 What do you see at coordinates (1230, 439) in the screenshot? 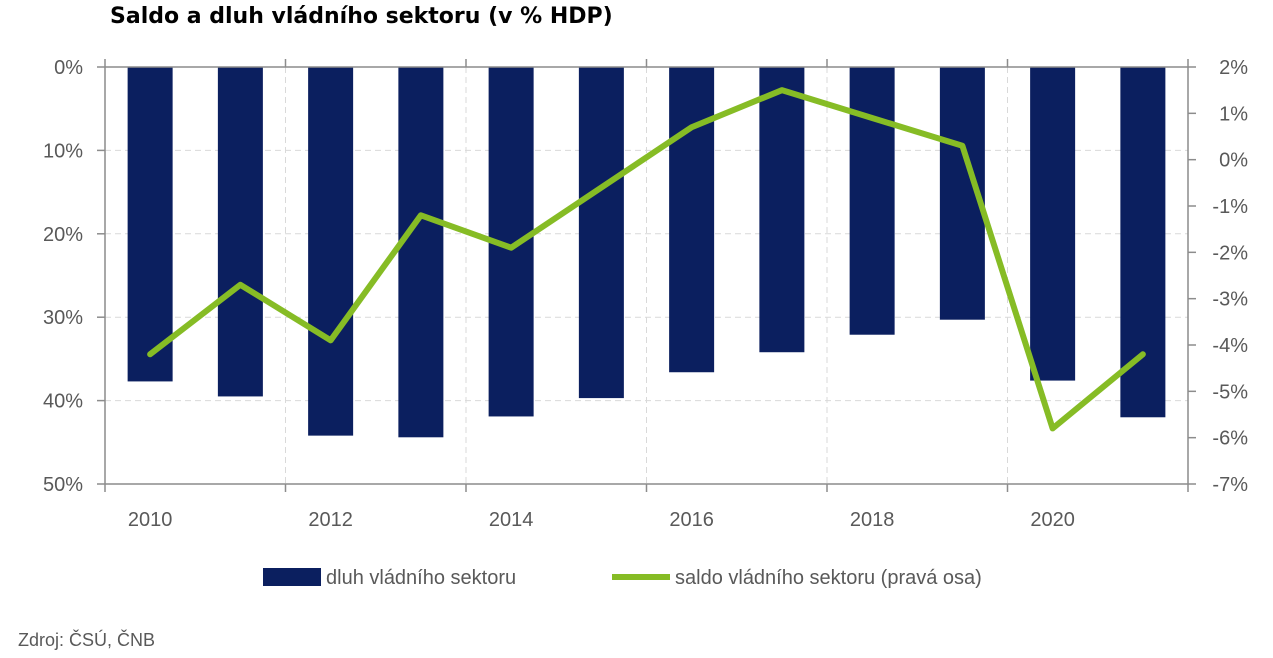
I see `right-axis-tick-label: -6%` at bounding box center [1230, 439].